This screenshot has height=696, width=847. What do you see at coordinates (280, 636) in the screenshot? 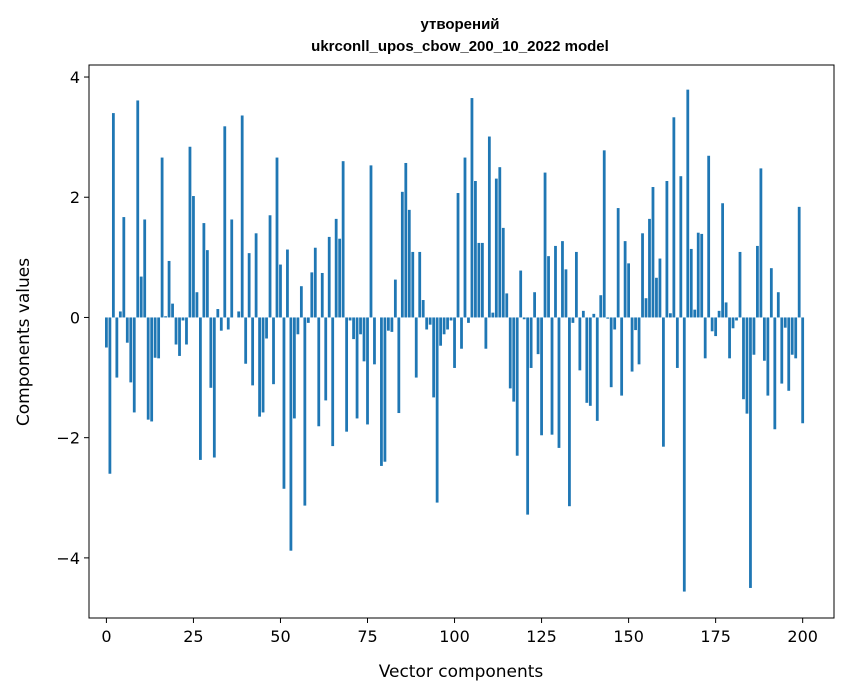
I see `x-tick-label: 50` at bounding box center [280, 636].